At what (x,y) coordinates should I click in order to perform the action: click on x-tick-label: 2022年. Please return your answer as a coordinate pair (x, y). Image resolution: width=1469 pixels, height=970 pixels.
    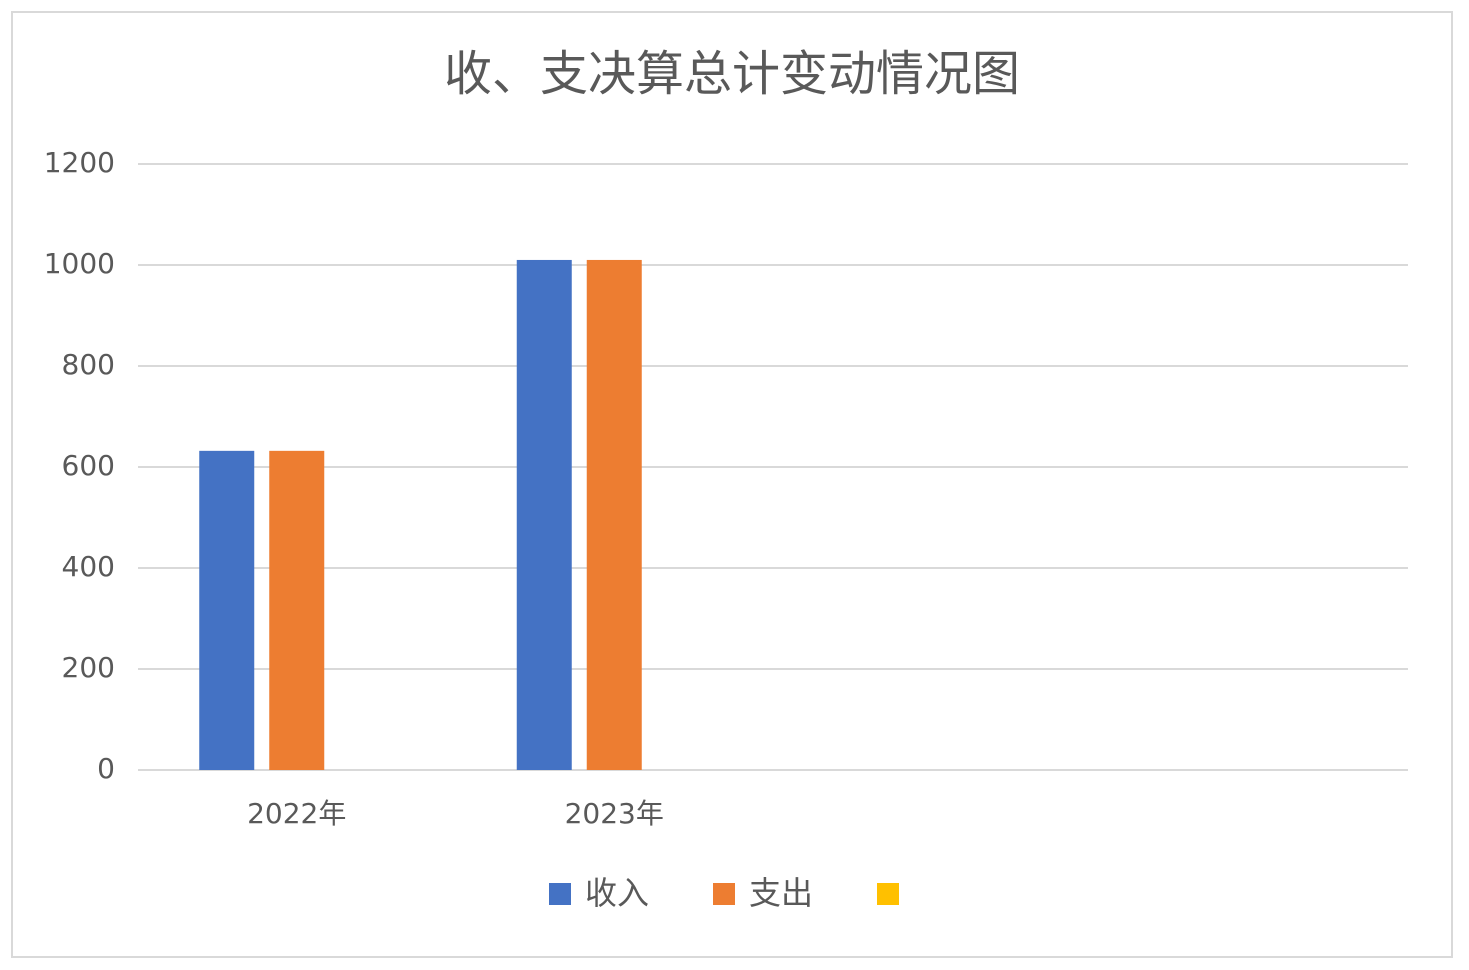
    Looking at the image, I should click on (296, 813).